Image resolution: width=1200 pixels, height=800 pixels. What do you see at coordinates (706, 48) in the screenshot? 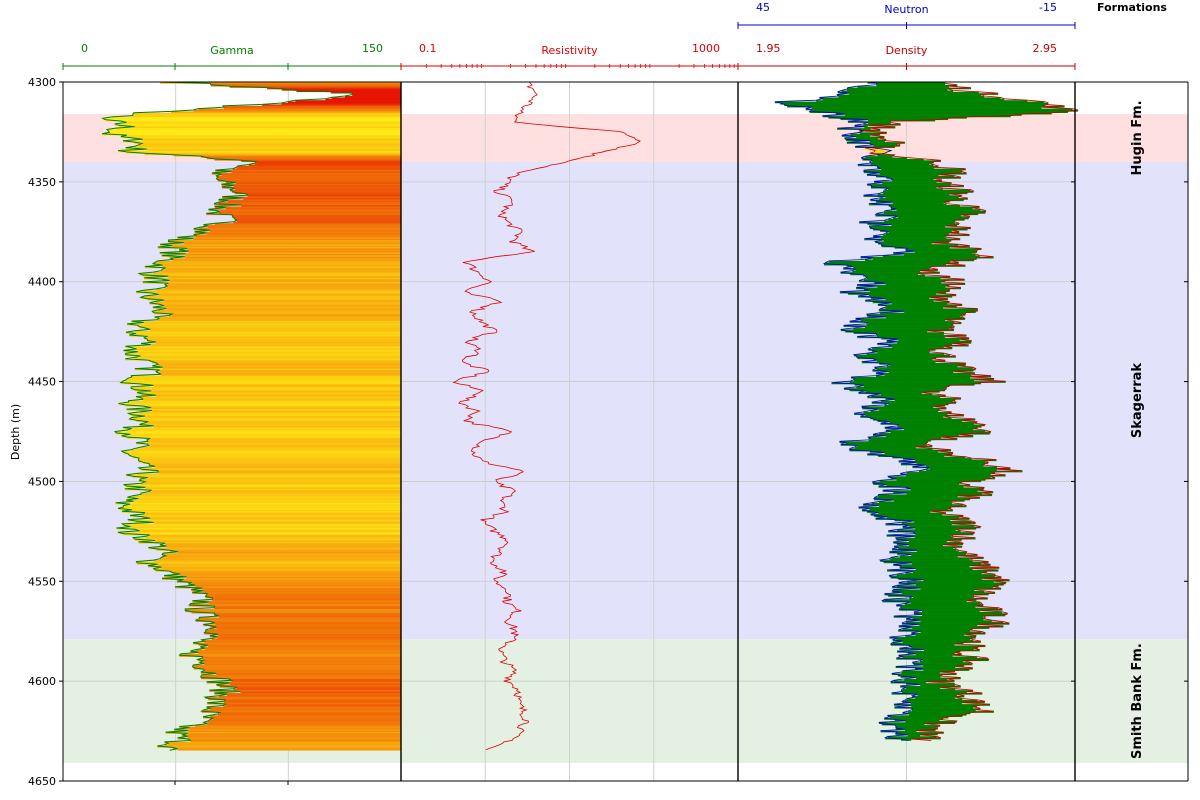
I see `resistivity-max-label: 1000` at bounding box center [706, 48].